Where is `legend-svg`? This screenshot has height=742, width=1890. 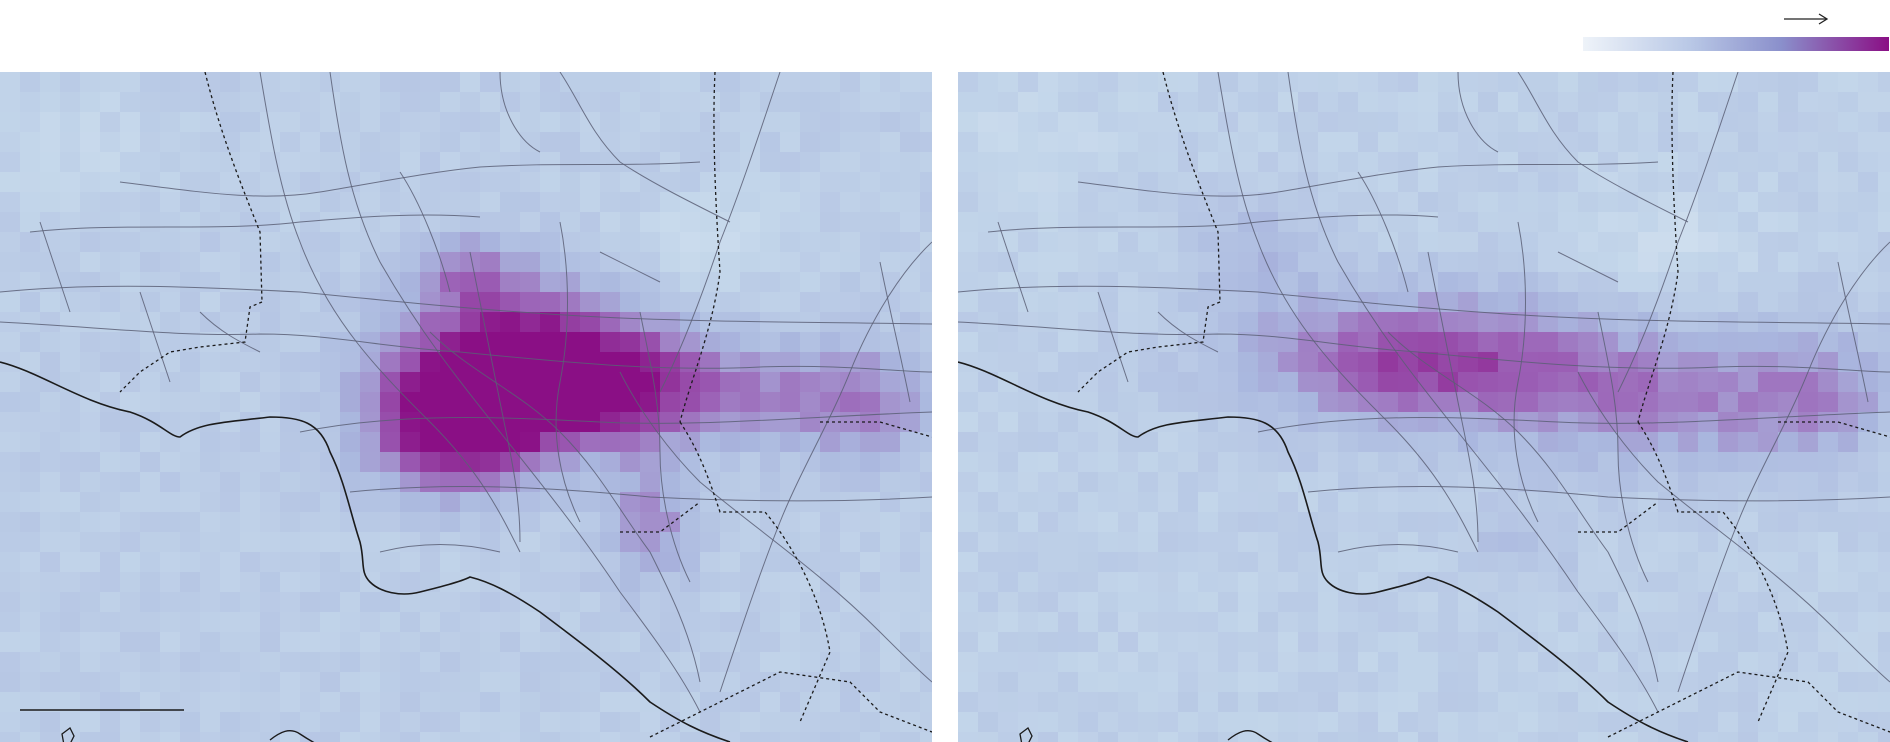 legend-svg is located at coordinates (1736, 32).